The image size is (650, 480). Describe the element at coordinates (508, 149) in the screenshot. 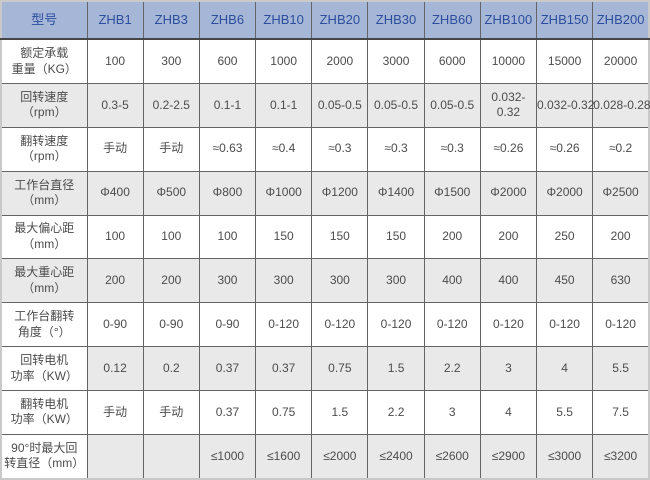

I see `spec-value-cell: ≈0.26` at that location.